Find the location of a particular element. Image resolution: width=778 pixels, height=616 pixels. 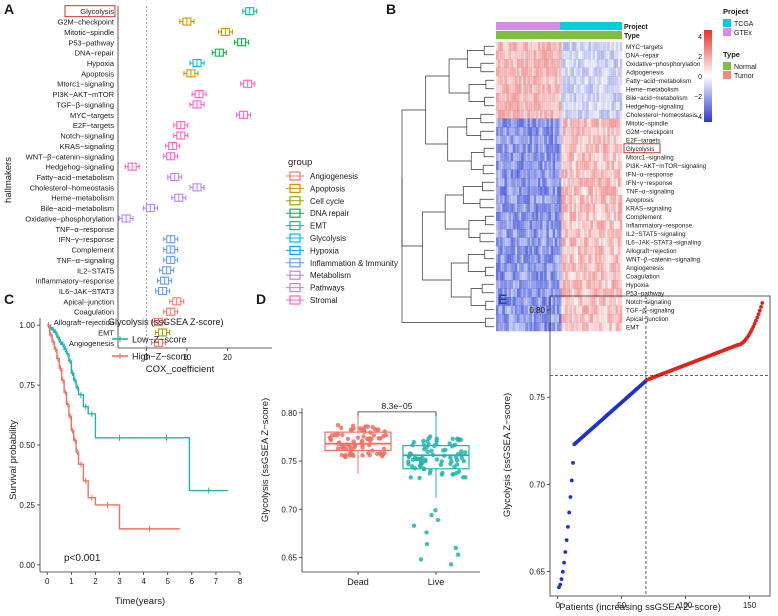

panel-c-series-Low−Z−score is located at coordinates (137, 408).